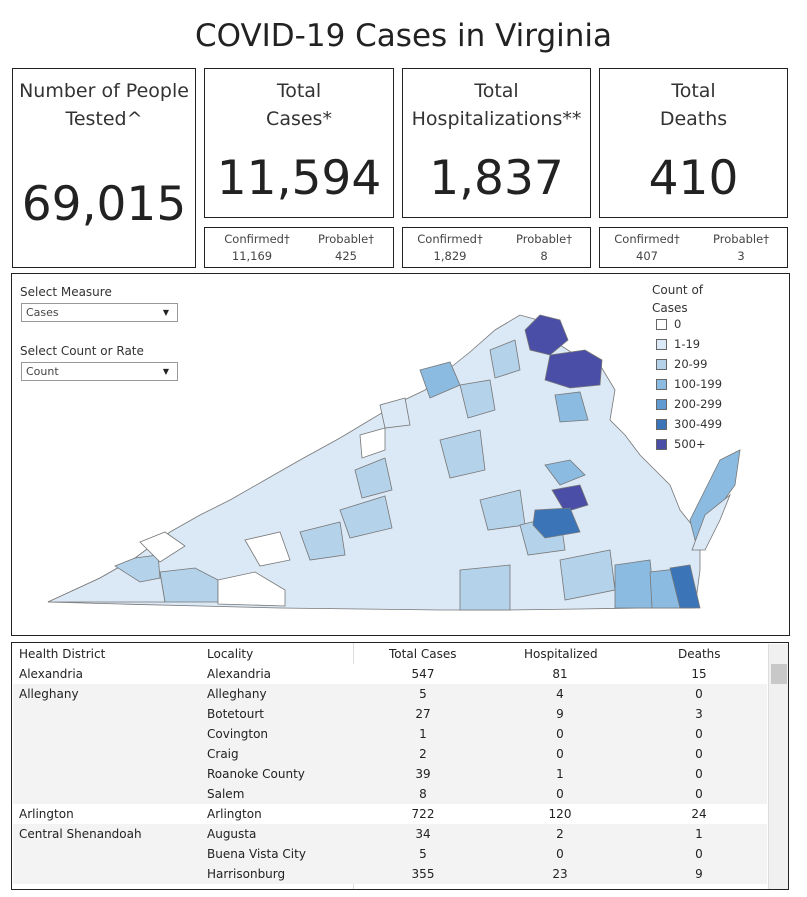 The image size is (807, 897). Describe the element at coordinates (390, 774) in the screenshot. I see `table-row: Roanoke County 39 1 0` at that location.